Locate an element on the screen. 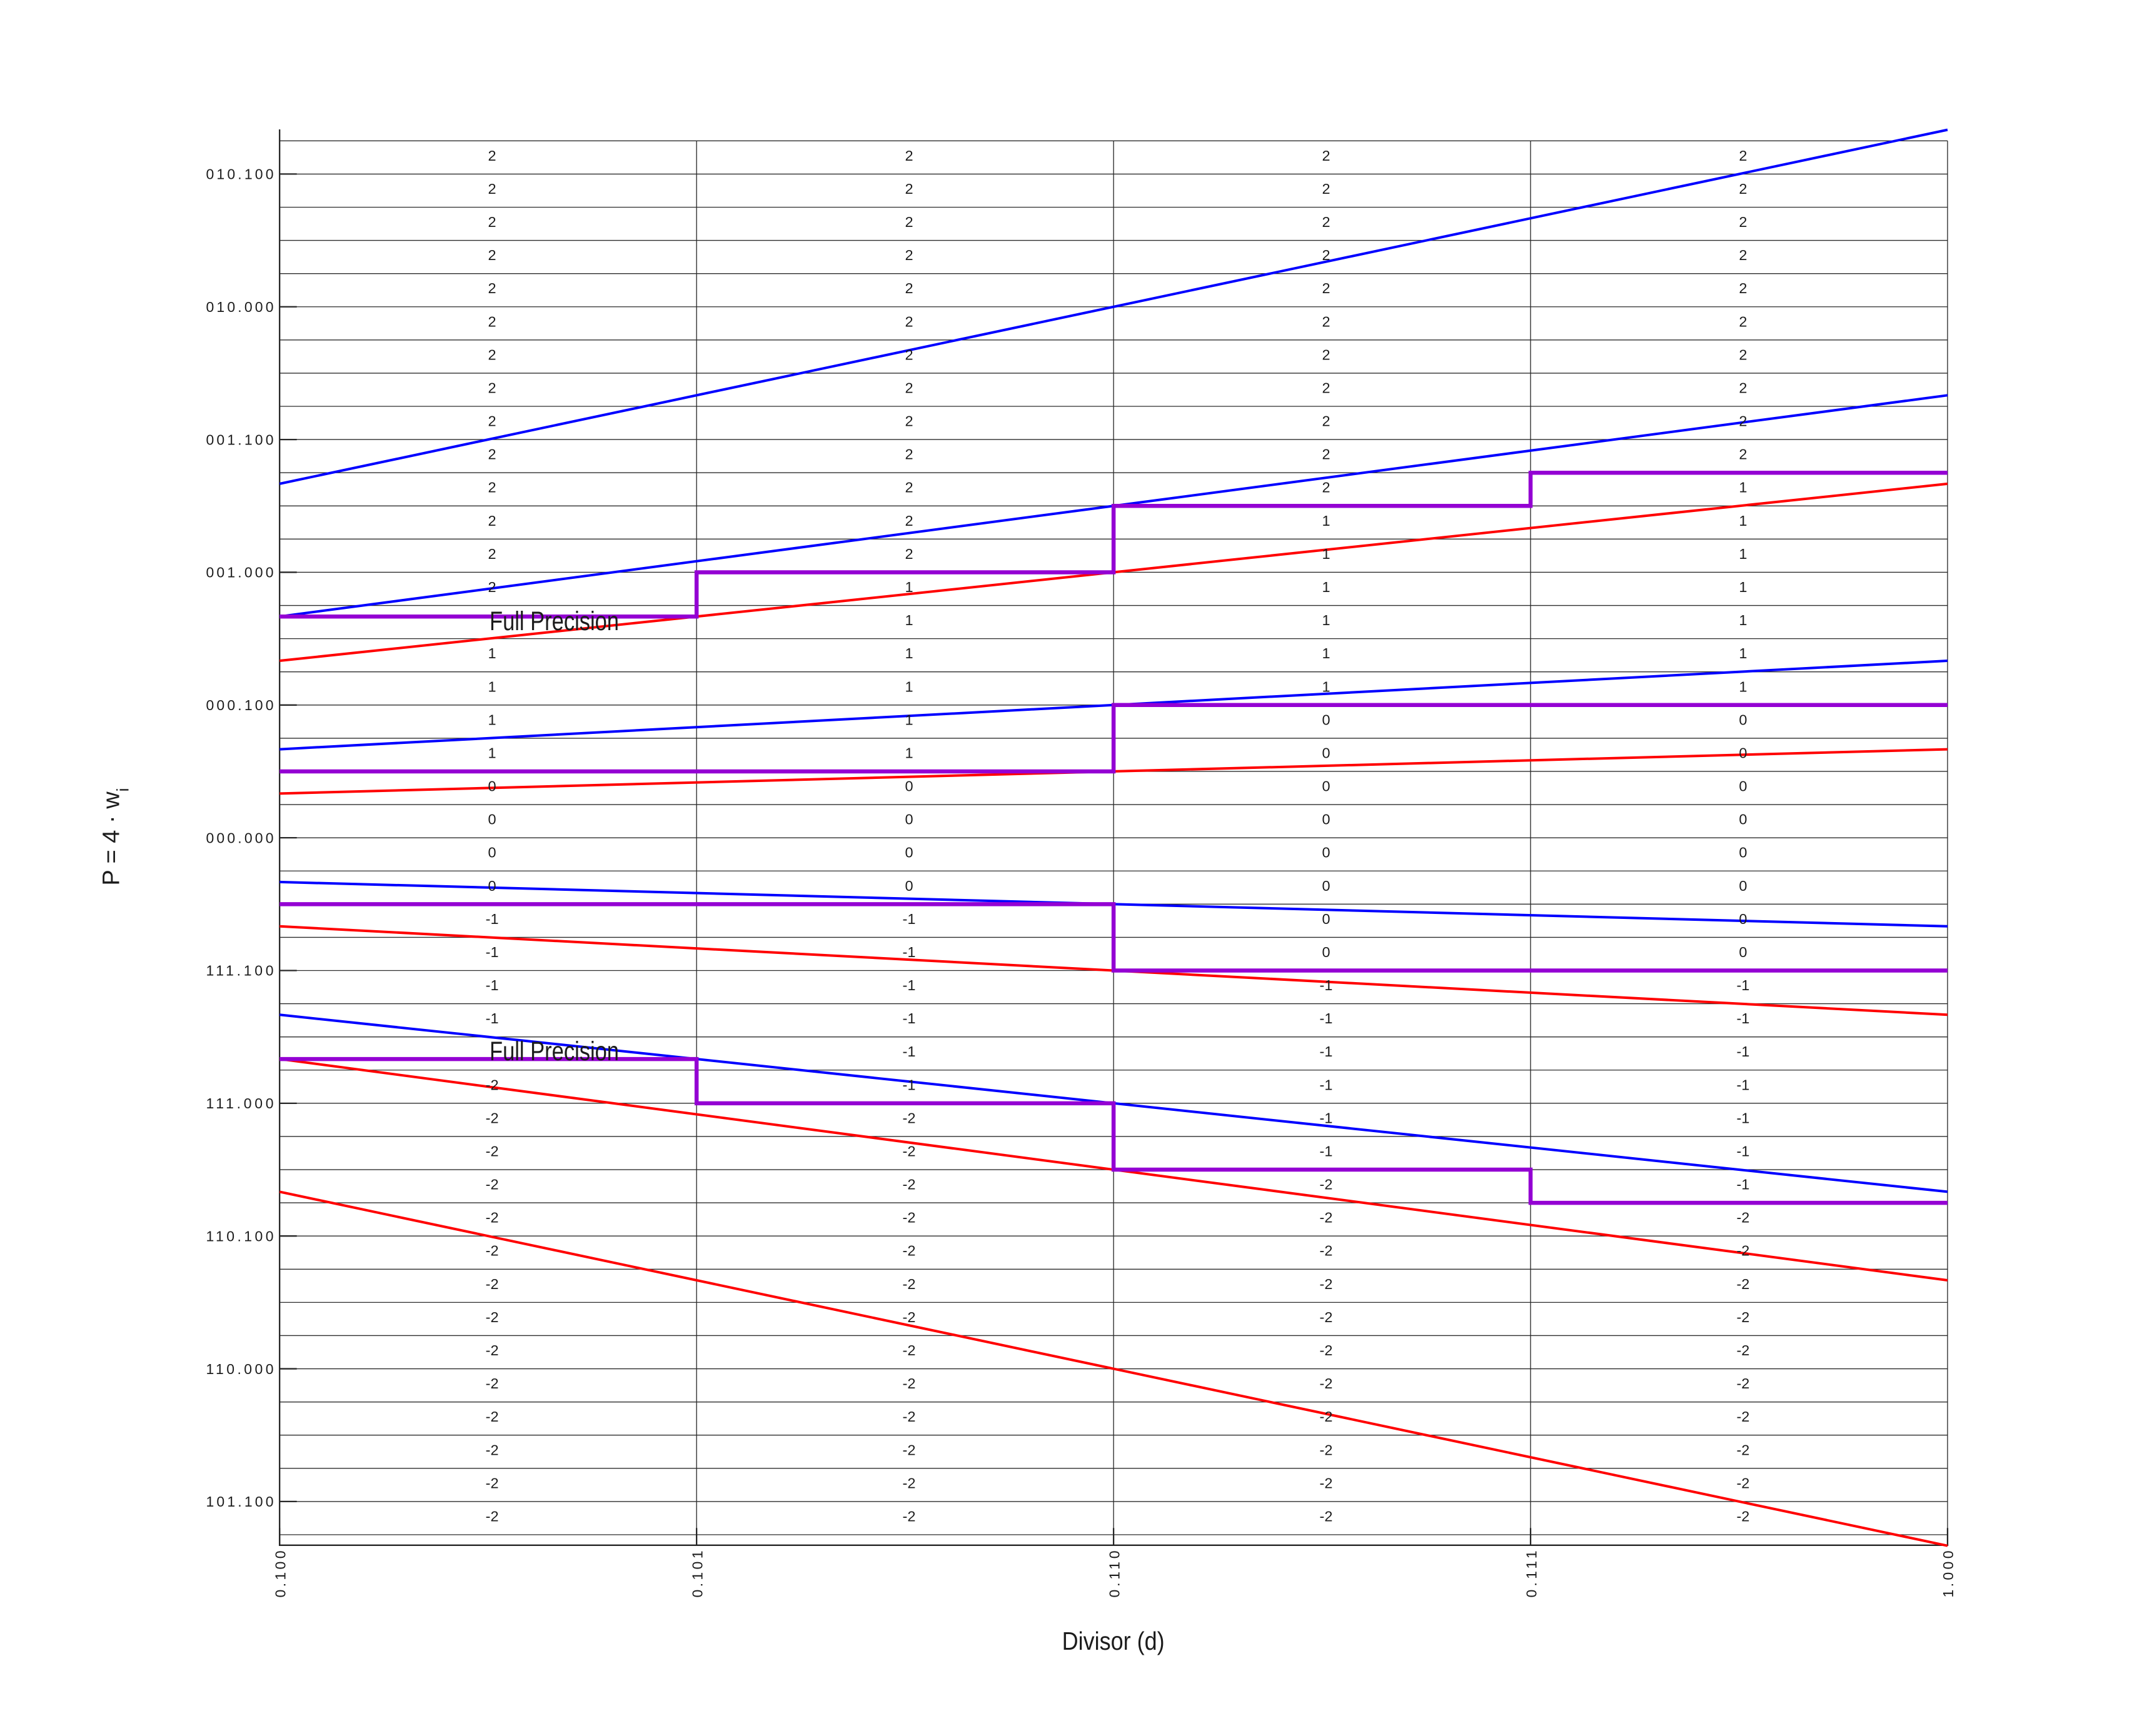 The width and height of the screenshot is (2152, 1736). svg-text: 010.000 is located at coordinates (240, 307).